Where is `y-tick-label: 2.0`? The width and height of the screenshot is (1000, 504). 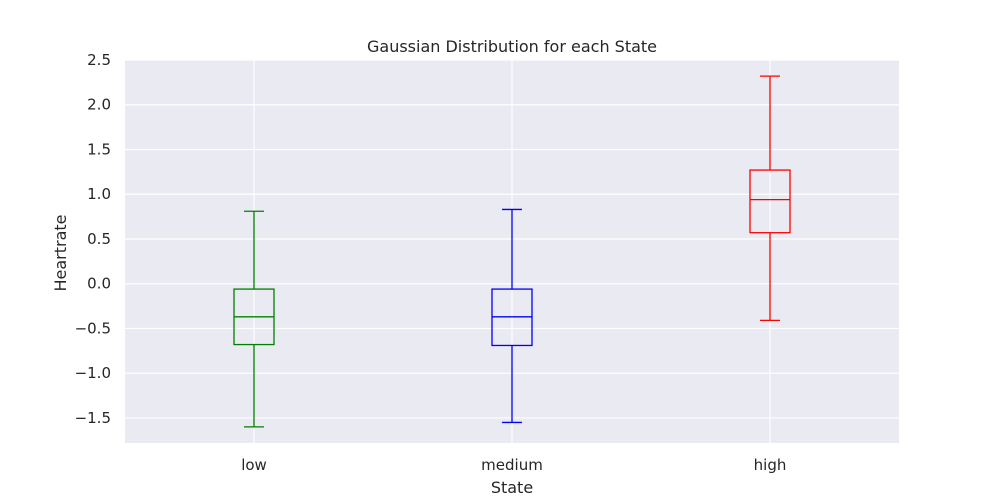 y-tick-label: 2.0 is located at coordinates (99, 105).